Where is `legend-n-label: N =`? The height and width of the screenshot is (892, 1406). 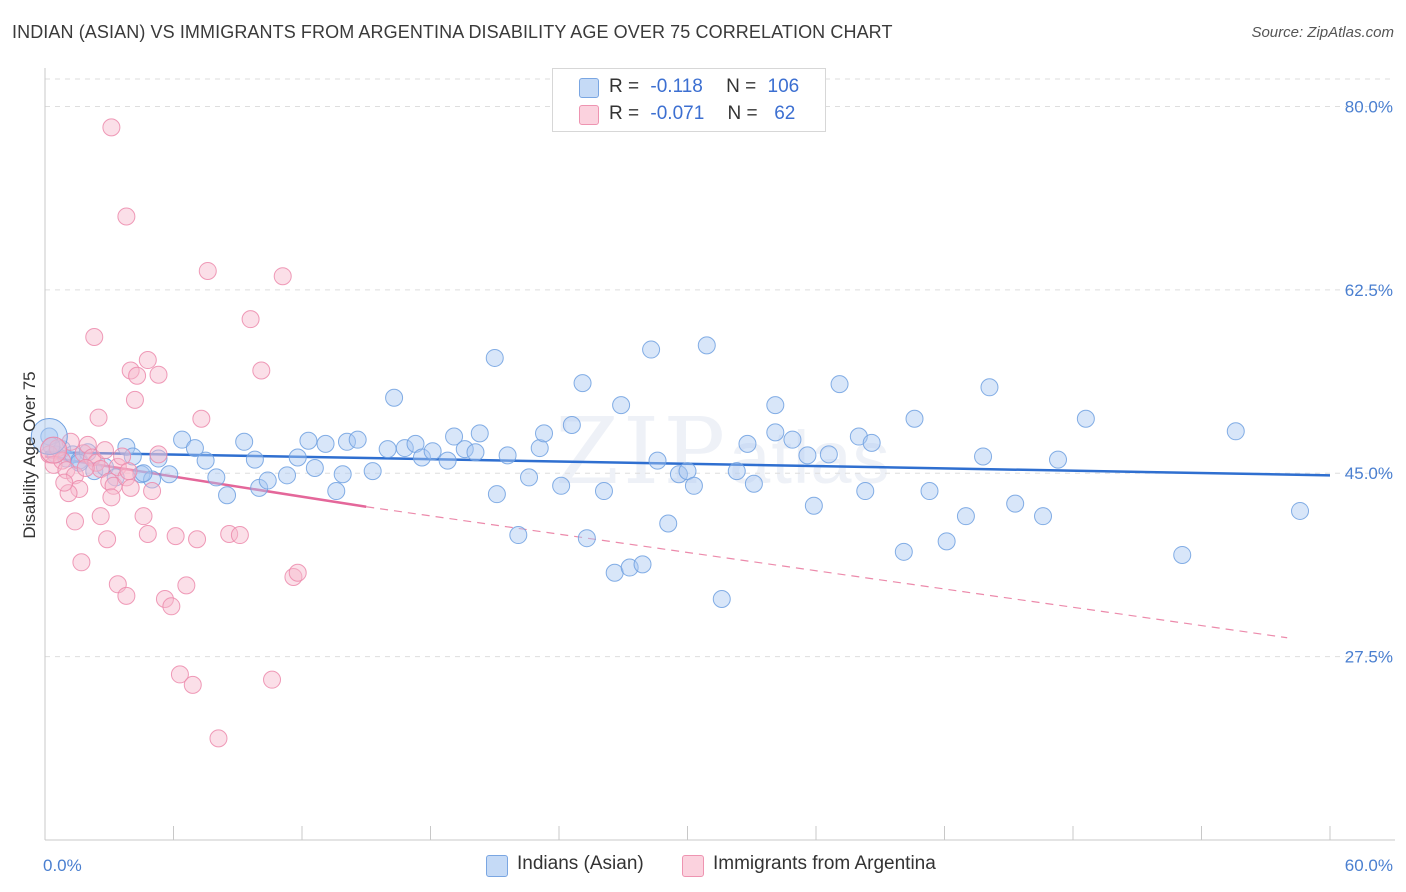
legend-n-label: N = is located at coordinates (741, 86).